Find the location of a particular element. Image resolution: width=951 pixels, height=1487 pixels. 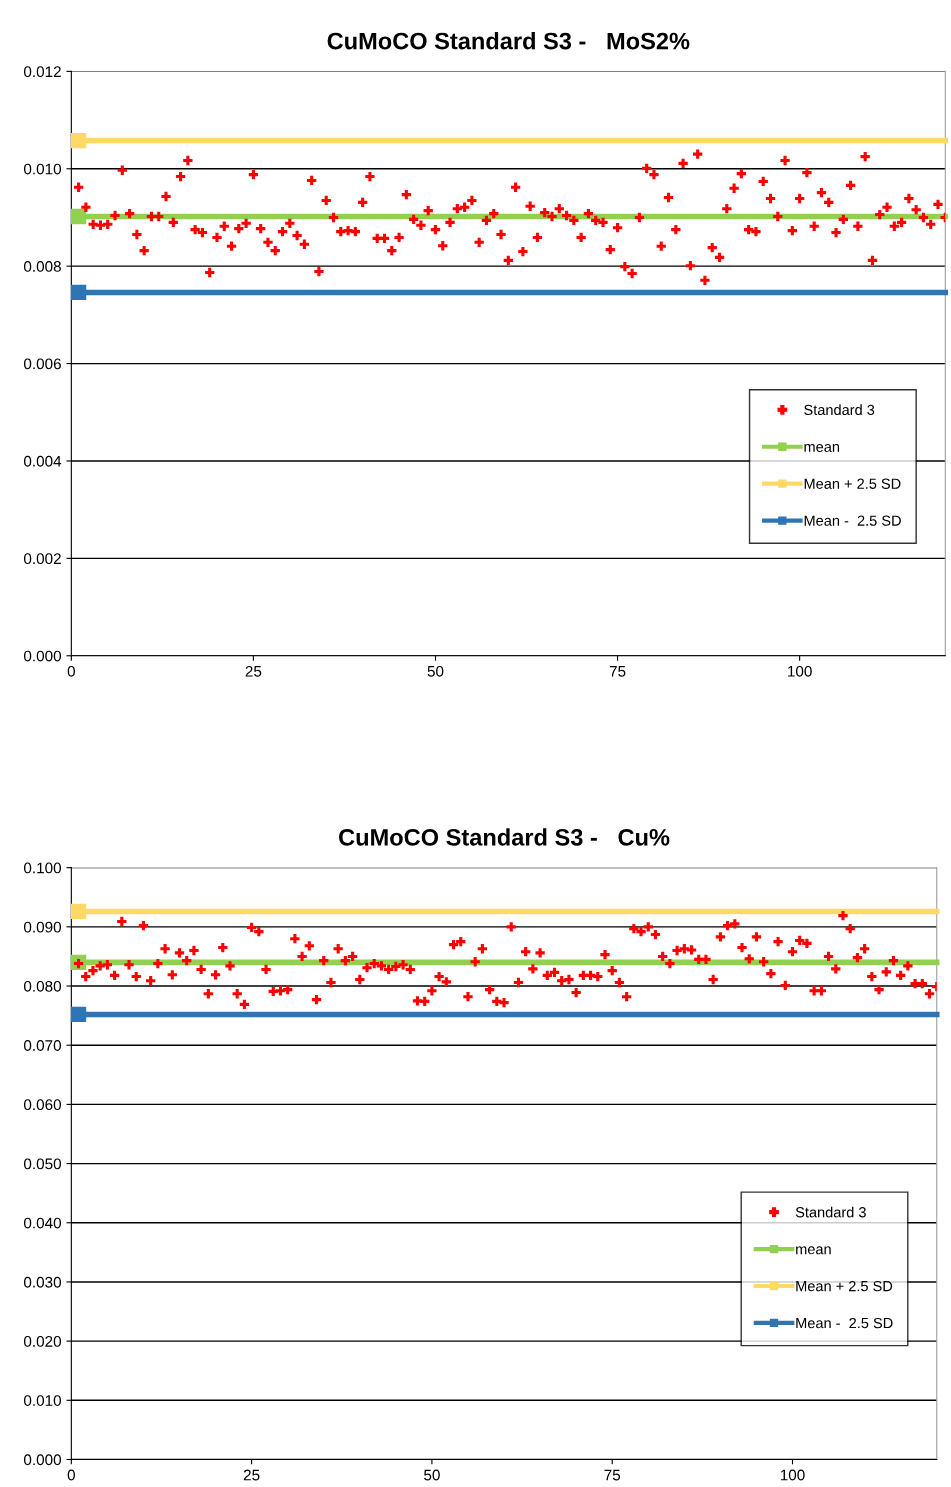

y-tick-label: 0.030 is located at coordinates (42, 1282).